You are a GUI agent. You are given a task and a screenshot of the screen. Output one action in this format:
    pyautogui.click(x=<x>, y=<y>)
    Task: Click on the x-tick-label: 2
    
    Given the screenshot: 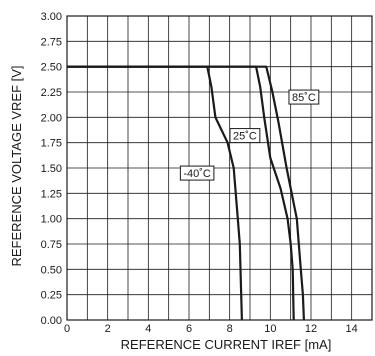 What is the action you would take?
    pyautogui.click(x=108, y=329)
    